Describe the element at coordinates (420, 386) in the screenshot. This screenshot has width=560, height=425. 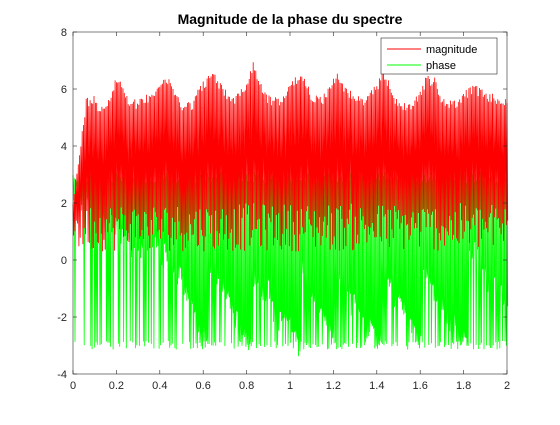
I see `x-tick-label: 1.6` at that location.